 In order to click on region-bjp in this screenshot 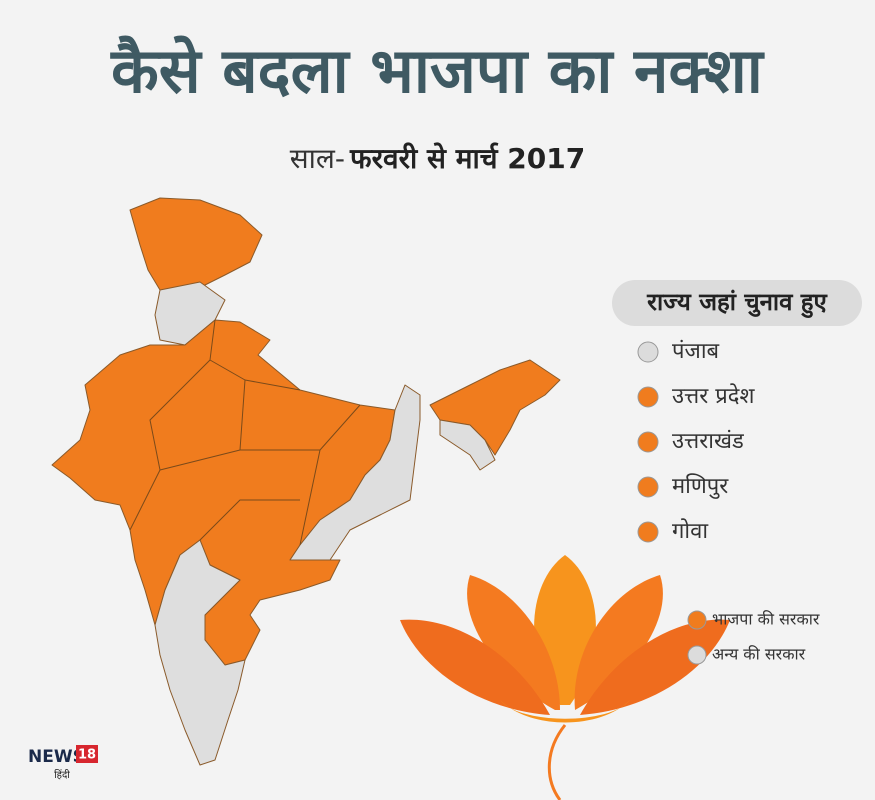, I will do `click(196, 244)`.